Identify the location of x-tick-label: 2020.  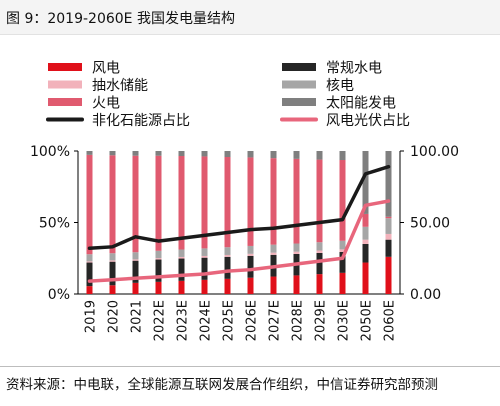
(114, 316).